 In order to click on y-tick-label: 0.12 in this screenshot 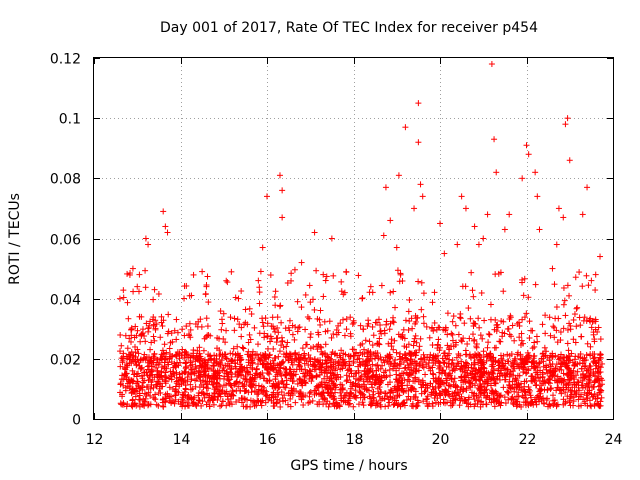, I will do `click(65, 60)`.